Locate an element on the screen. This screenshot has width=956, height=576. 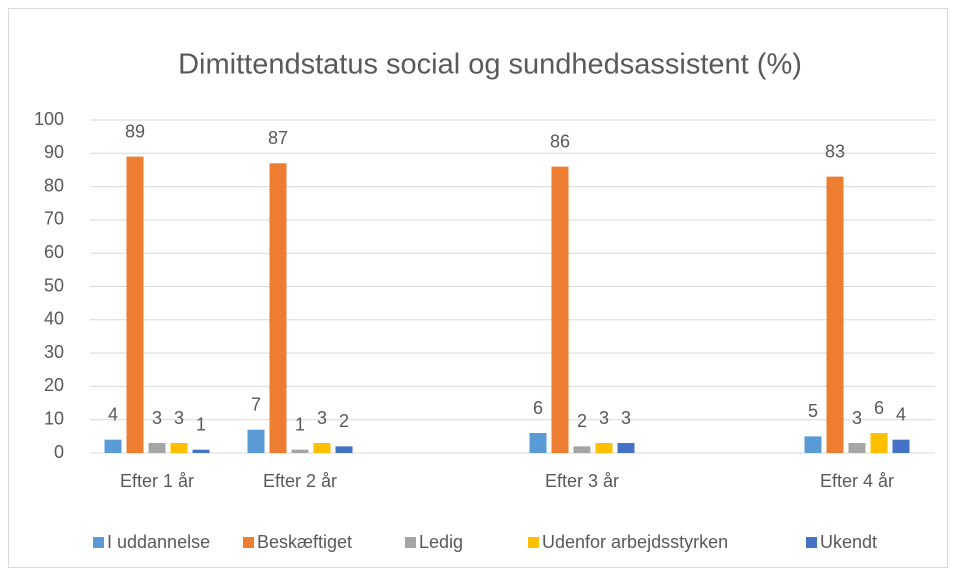
x-tick-label: Efter 2 år is located at coordinates (300, 481).